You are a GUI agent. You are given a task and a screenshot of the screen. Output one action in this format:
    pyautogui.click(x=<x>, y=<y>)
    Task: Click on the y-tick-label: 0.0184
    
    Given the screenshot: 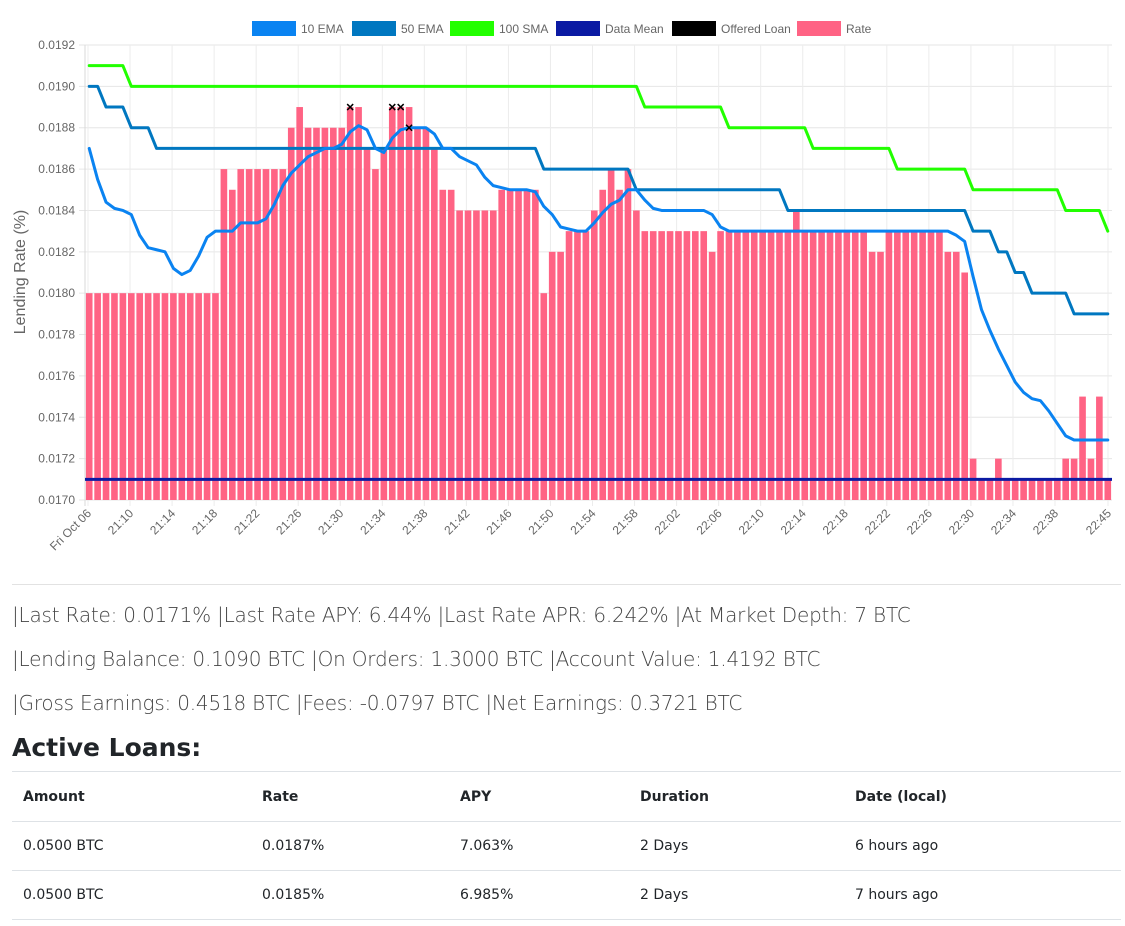 What is the action you would take?
    pyautogui.click(x=56, y=210)
    